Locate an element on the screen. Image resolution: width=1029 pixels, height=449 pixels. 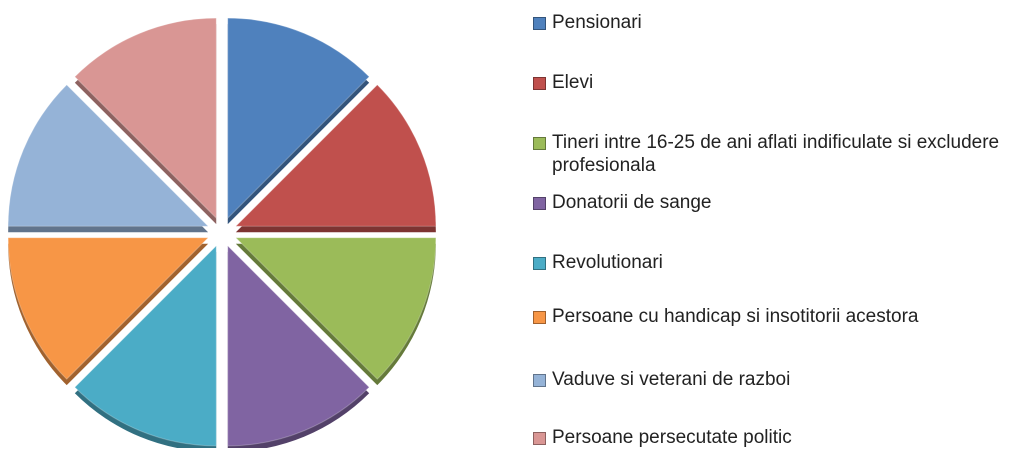
legend-item: Persoane persecutate politic is located at coordinates (780, 437).